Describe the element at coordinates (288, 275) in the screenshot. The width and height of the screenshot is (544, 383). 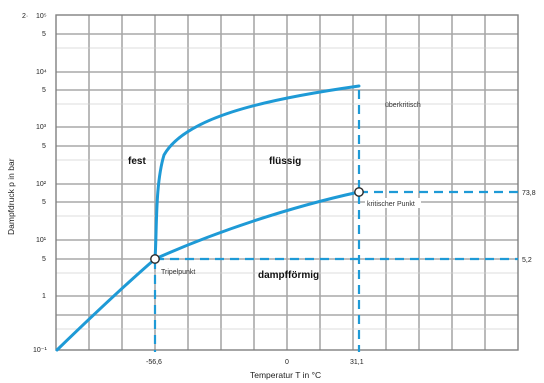
I see `region-vapor: dampfförmig` at that location.